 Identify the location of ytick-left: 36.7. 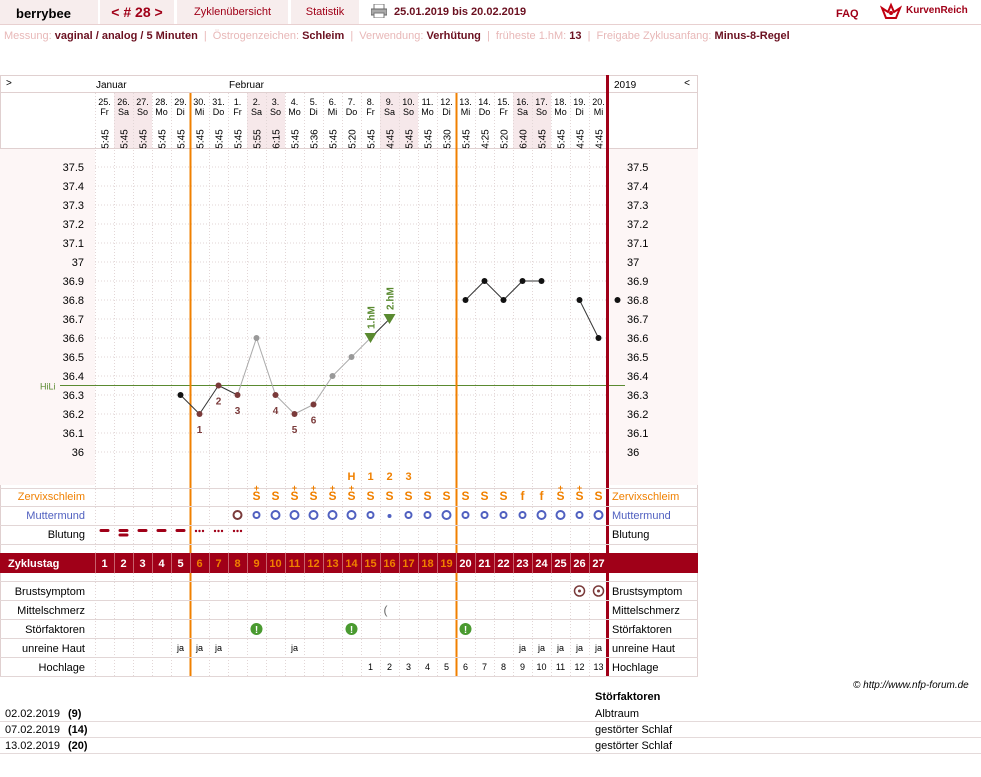
(73, 320).